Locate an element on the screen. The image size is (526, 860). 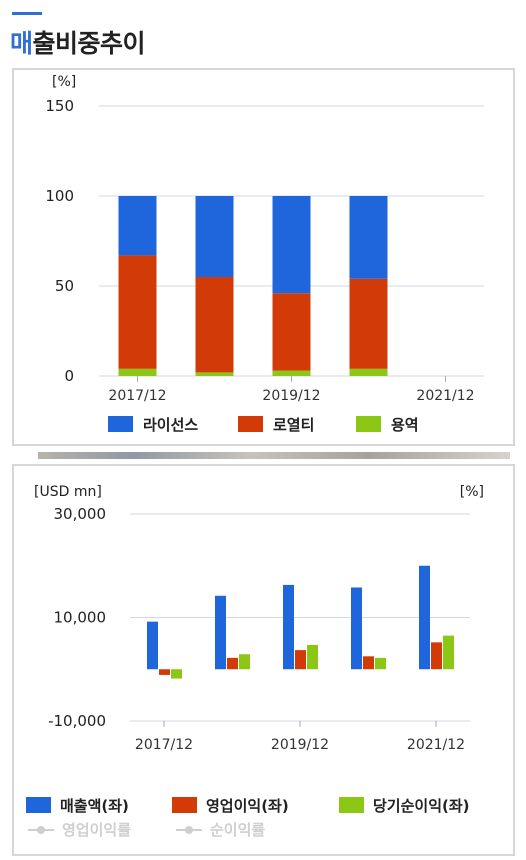
c2-legend-line-label: 순이익률 is located at coordinates (237, 830).